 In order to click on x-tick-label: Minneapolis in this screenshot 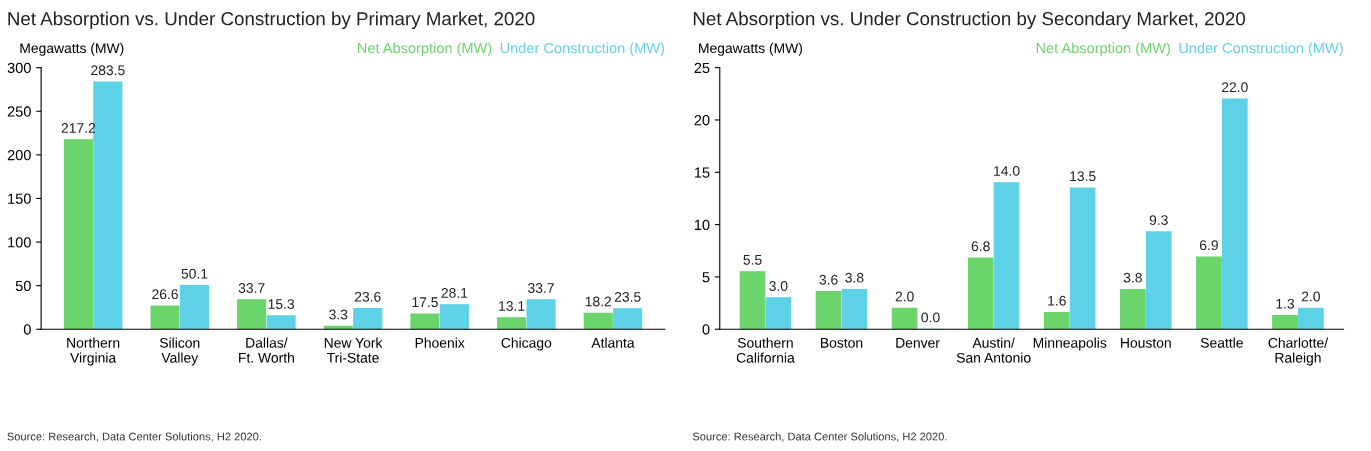, I will do `click(1070, 344)`.